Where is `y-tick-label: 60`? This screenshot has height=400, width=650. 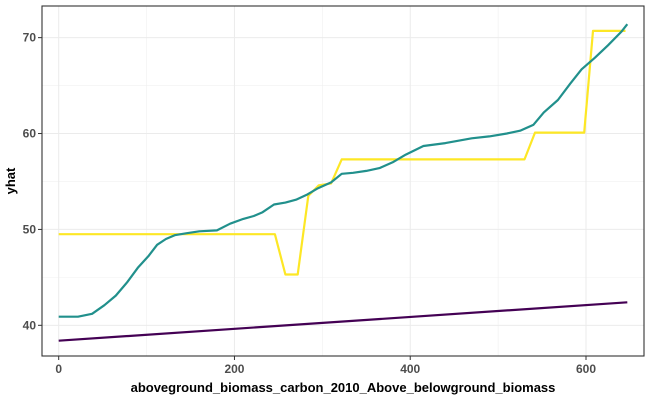
y-tick-label: 60 is located at coordinates (30, 134).